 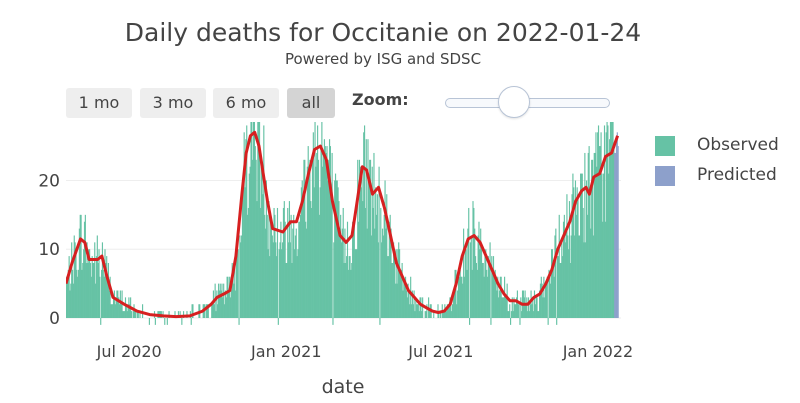 I want to click on zoom-slider-handle, so click(x=514, y=102).